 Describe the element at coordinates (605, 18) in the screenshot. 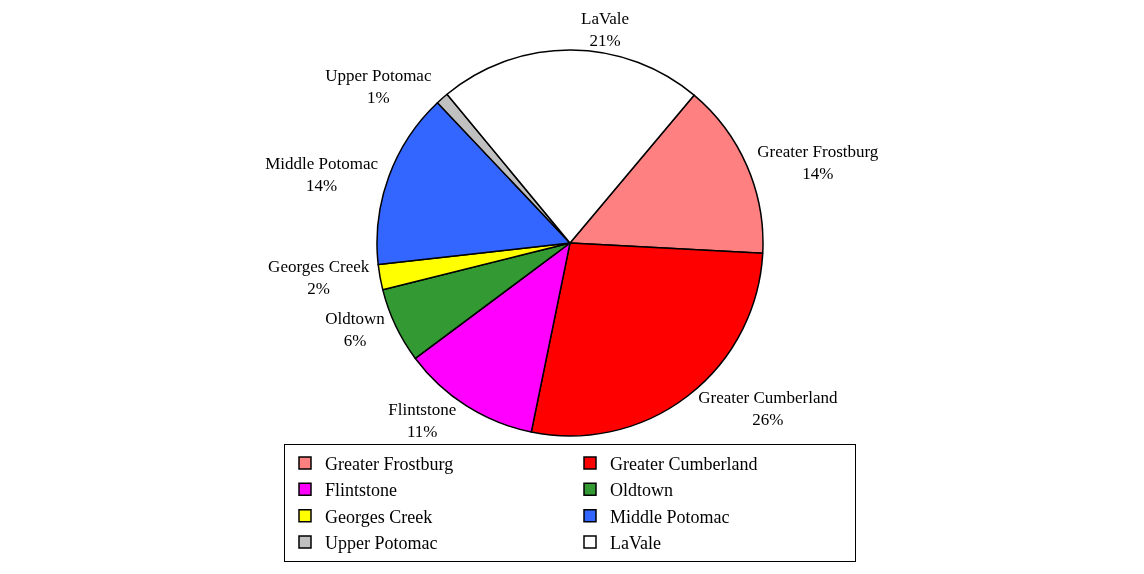

I see `slice-label: LaVale` at that location.